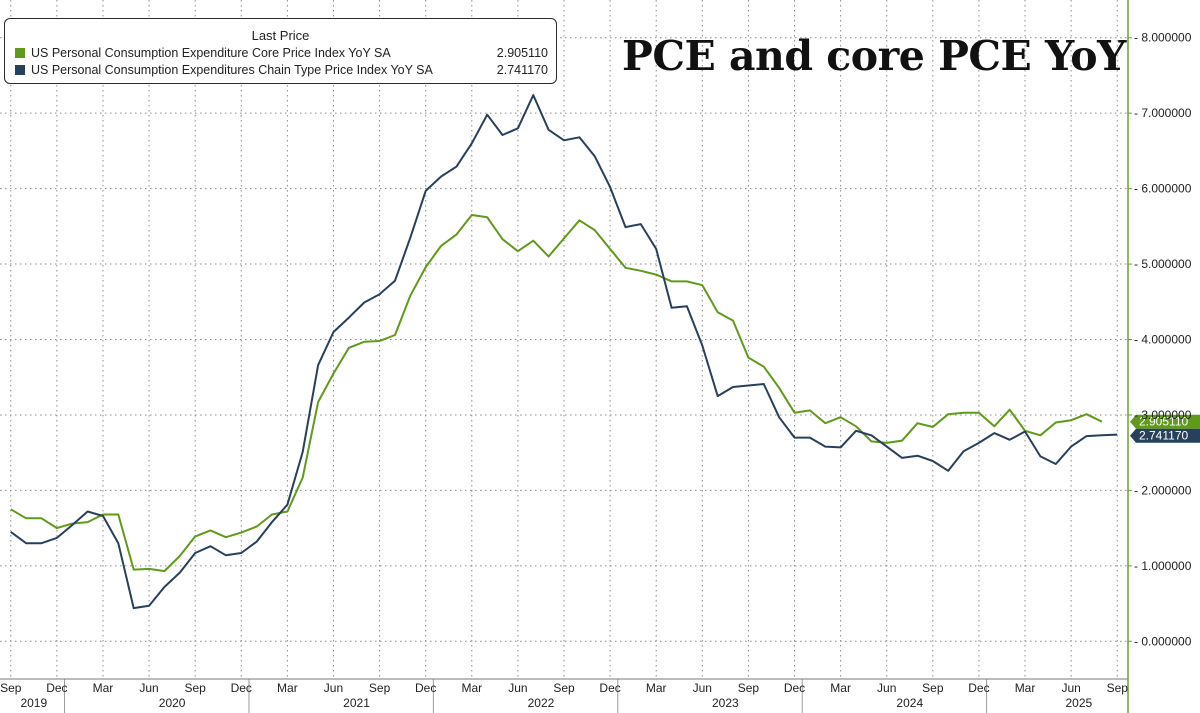  What do you see at coordinates (1163, 113) in the screenshot?
I see `y-tick-label: - 7.000000` at bounding box center [1163, 113].